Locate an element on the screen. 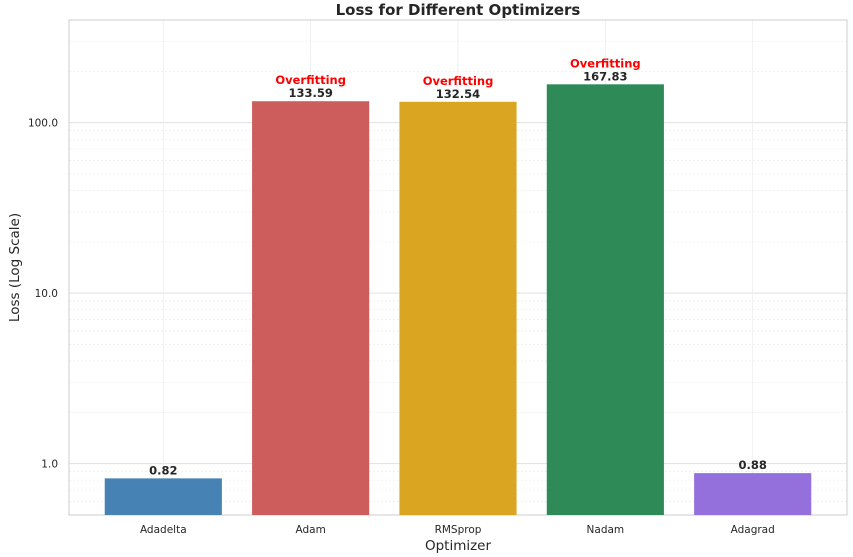  bar-rmsprop is located at coordinates (458, 308).